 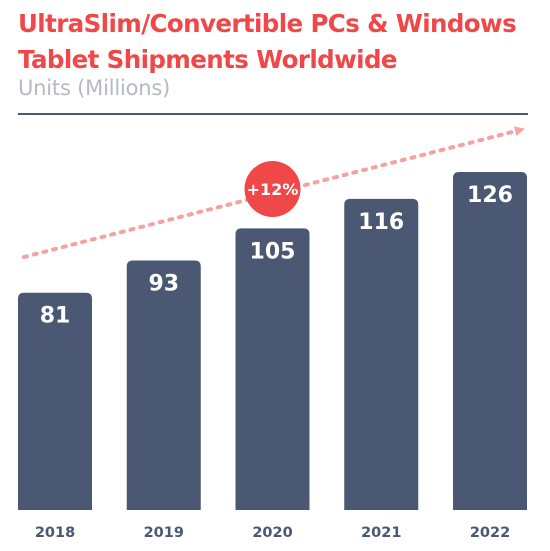 What do you see at coordinates (267, 23) in the screenshot?
I see `chart-title-line-1: UltraSlim/Convertible PCs & Windows` at bounding box center [267, 23].